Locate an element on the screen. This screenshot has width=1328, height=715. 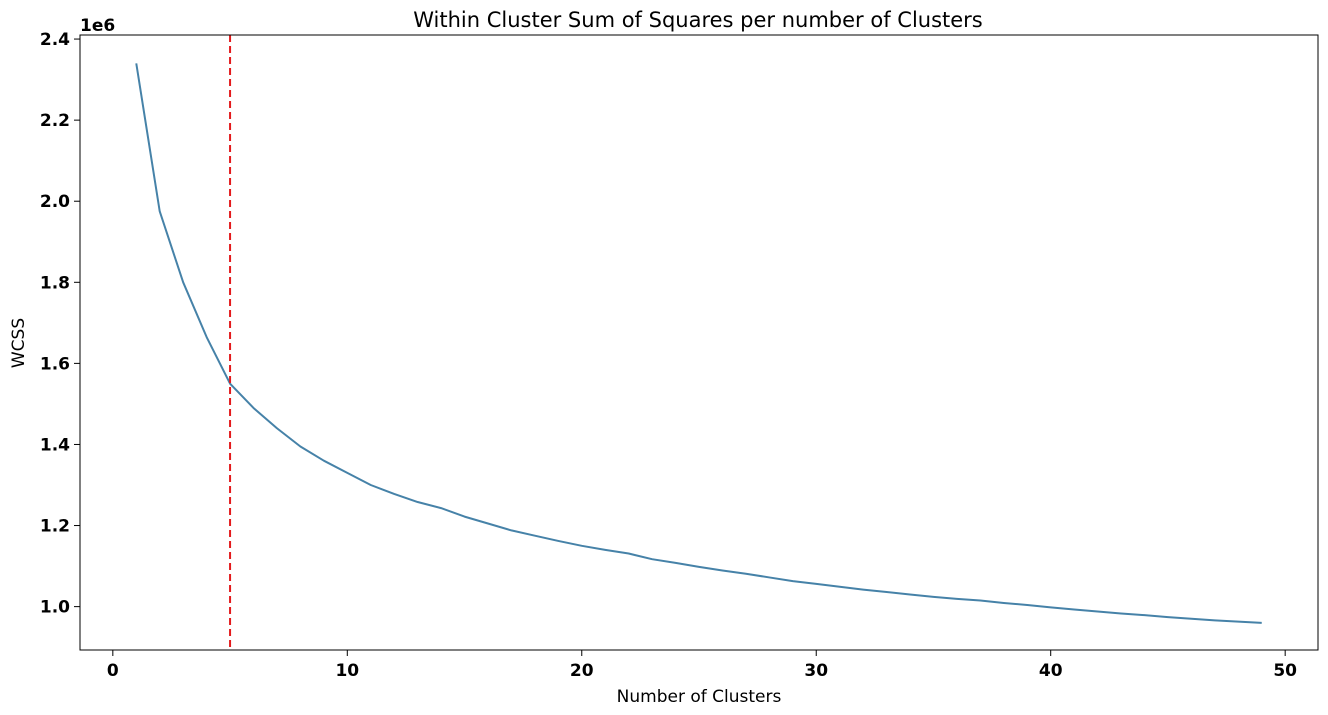
y-tick-label: 1.6 is located at coordinates (55, 364).